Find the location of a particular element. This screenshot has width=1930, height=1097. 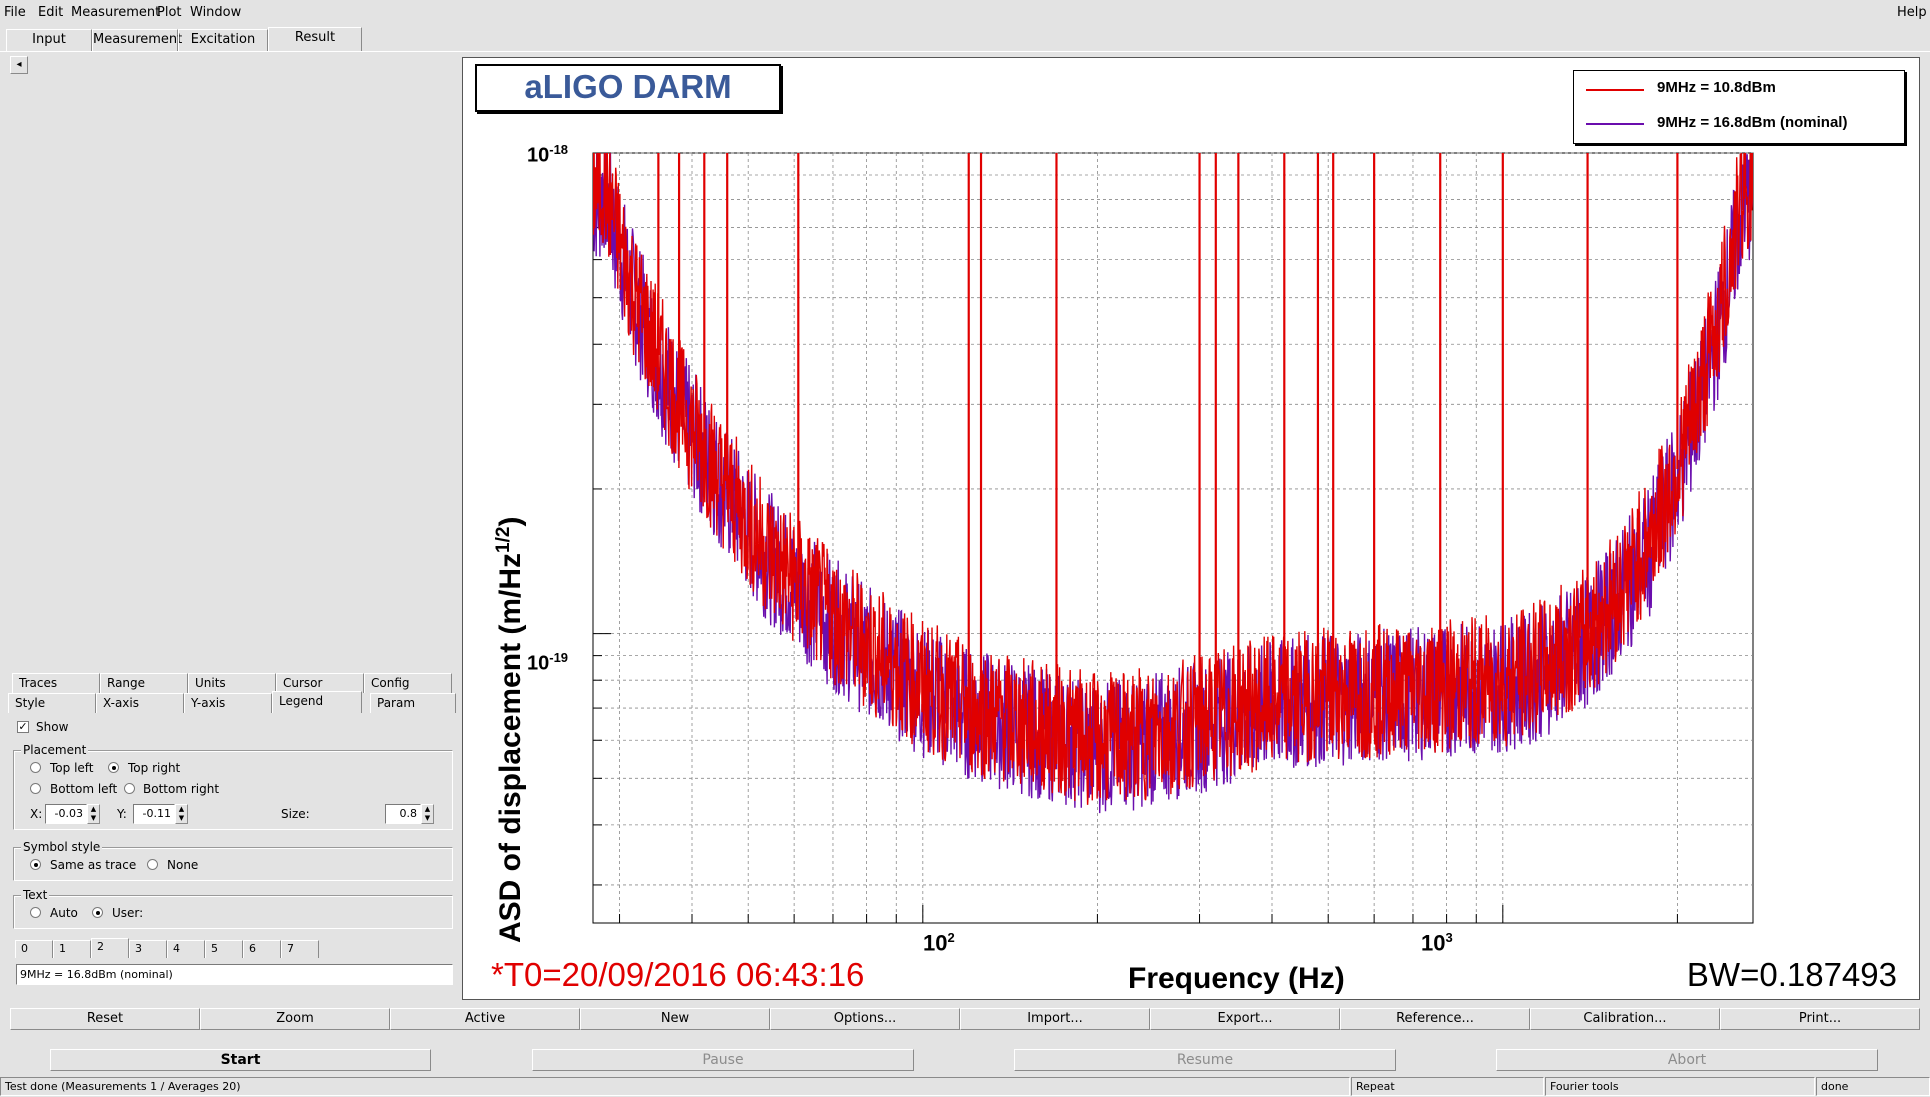

trace-tab-6: 6 is located at coordinates (262, 949).